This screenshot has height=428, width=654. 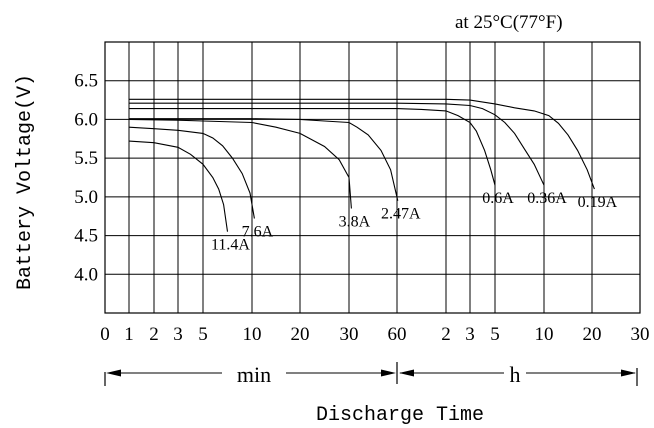 I want to click on y-axis-label: Battery Voltage(V), so click(x=25, y=182).